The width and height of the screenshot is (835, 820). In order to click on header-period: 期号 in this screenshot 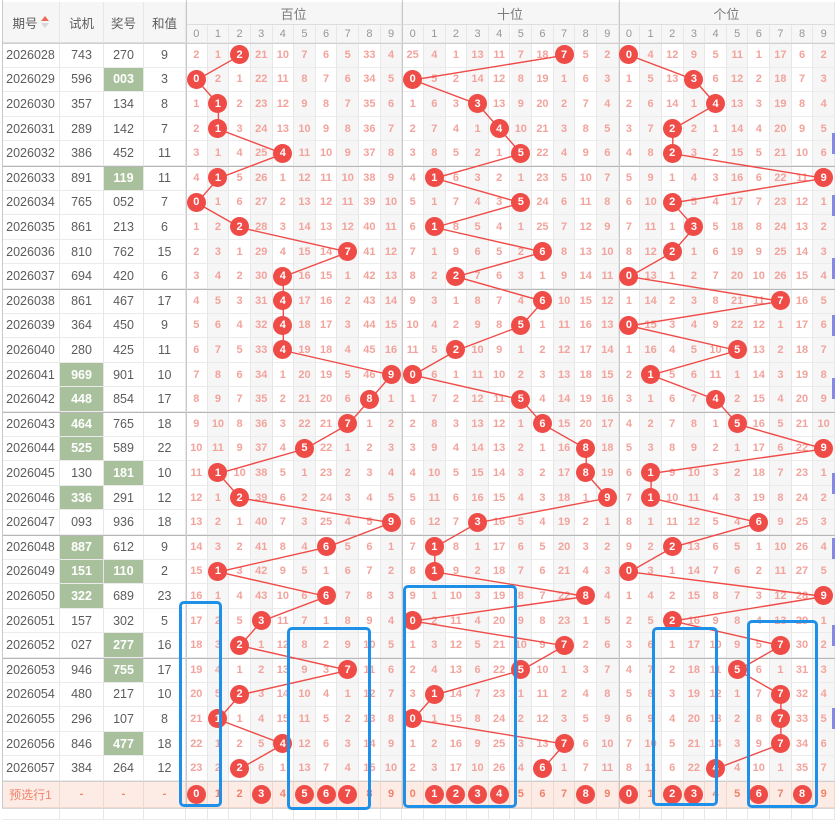, I will do `click(31, 22)`.